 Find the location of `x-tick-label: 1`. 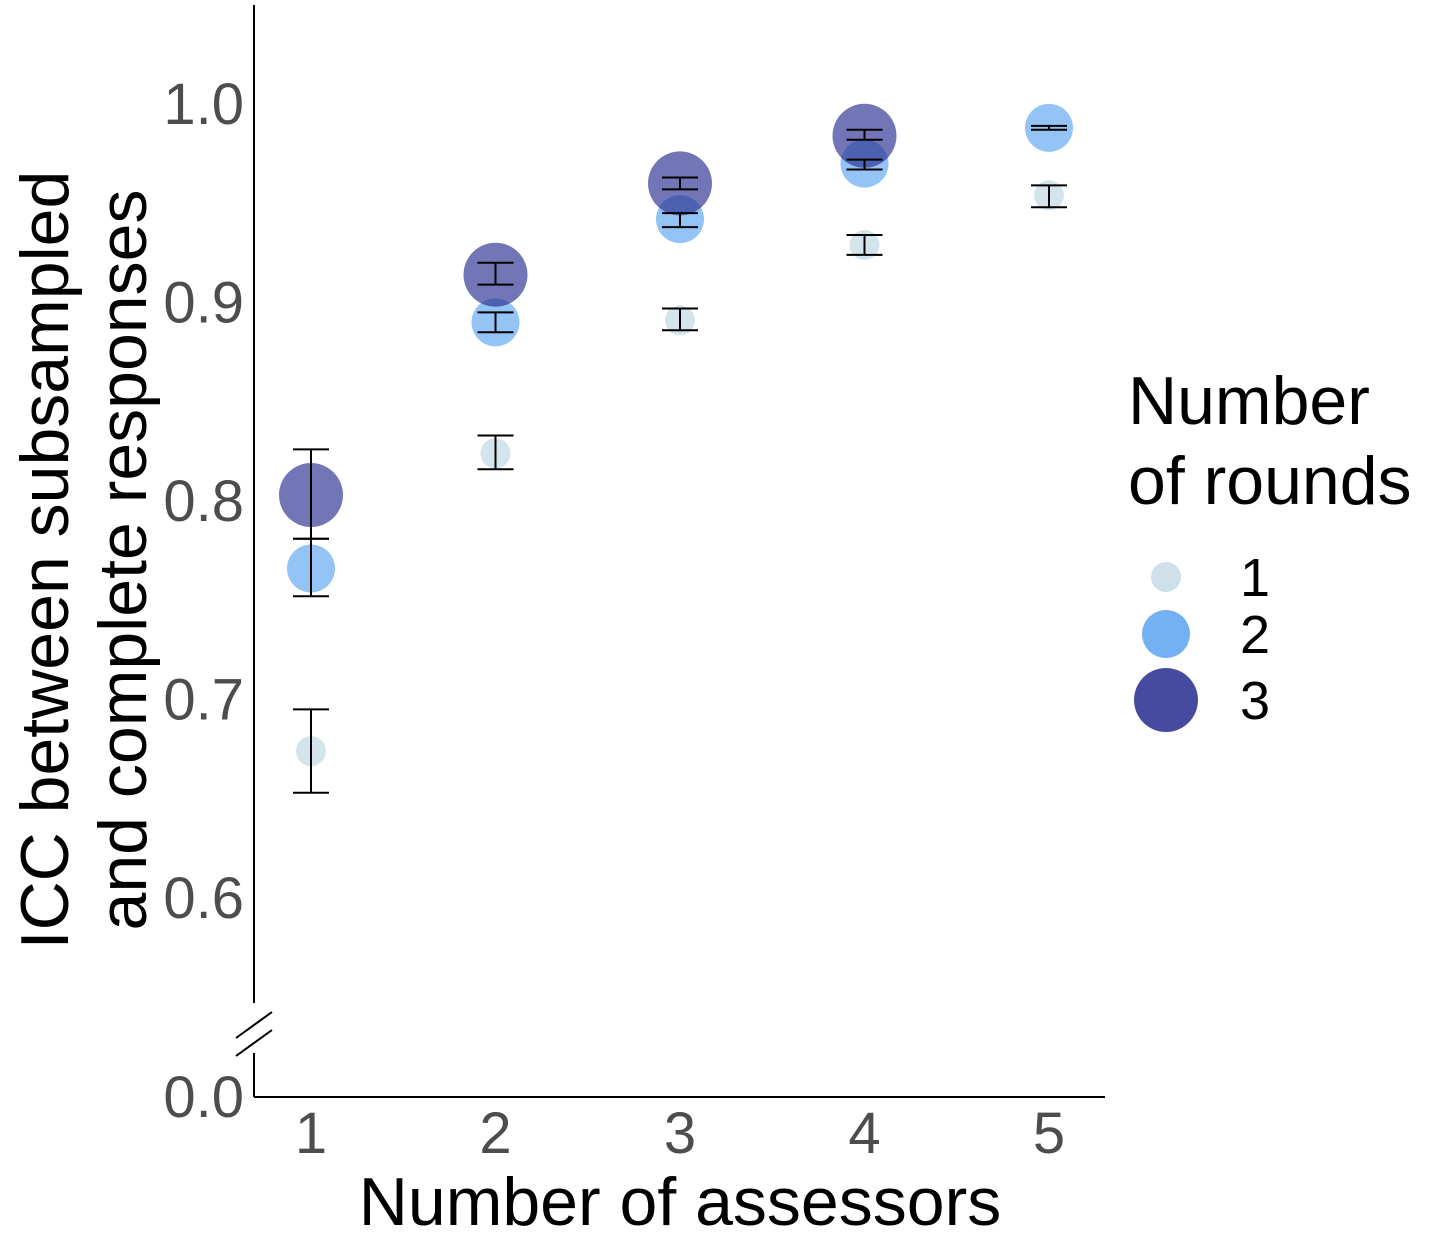

x-tick-label: 1 is located at coordinates (311, 1133).